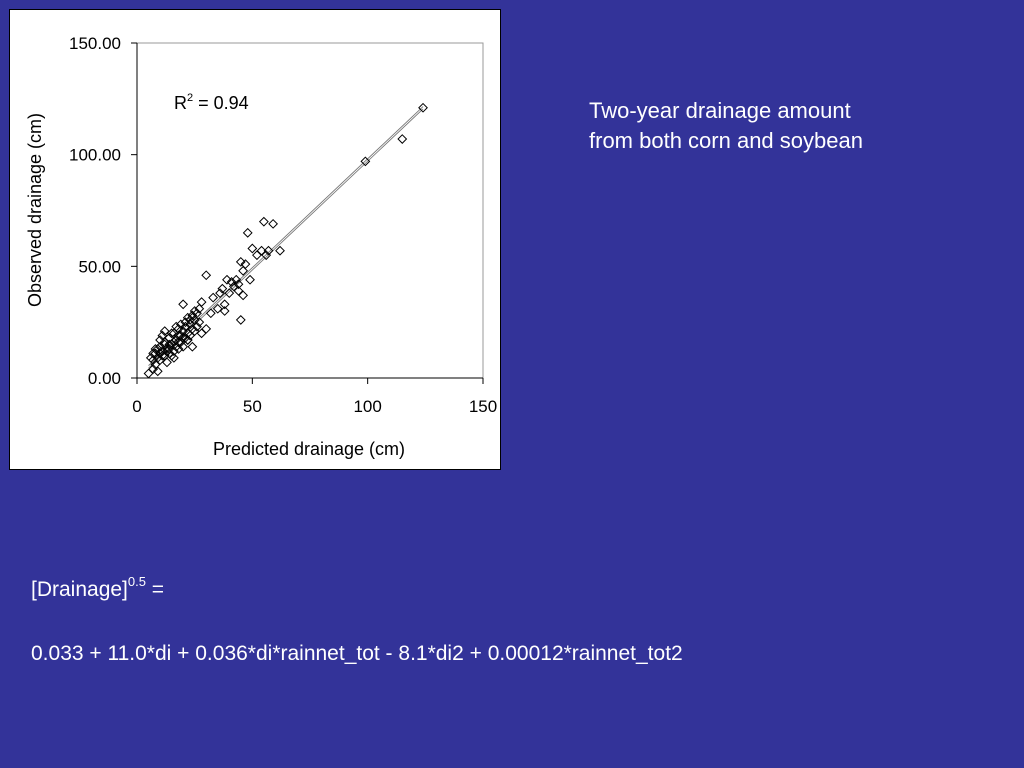  I want to click on formula-lhs-equals: =, so click(155, 589).